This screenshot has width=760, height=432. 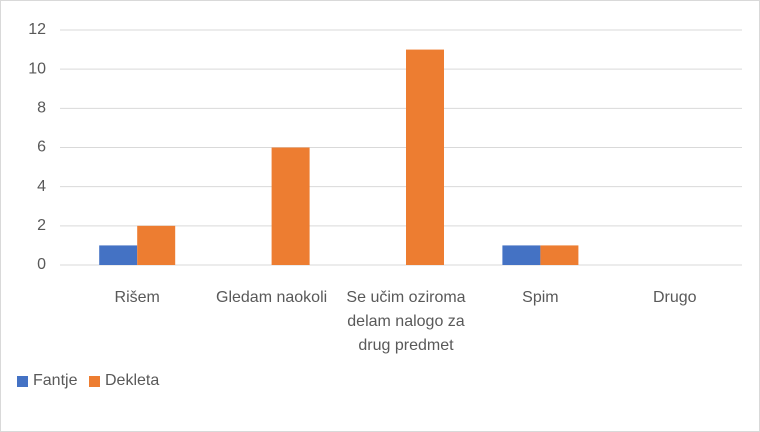 I want to click on legend-item: Fantje, so click(x=47, y=381).